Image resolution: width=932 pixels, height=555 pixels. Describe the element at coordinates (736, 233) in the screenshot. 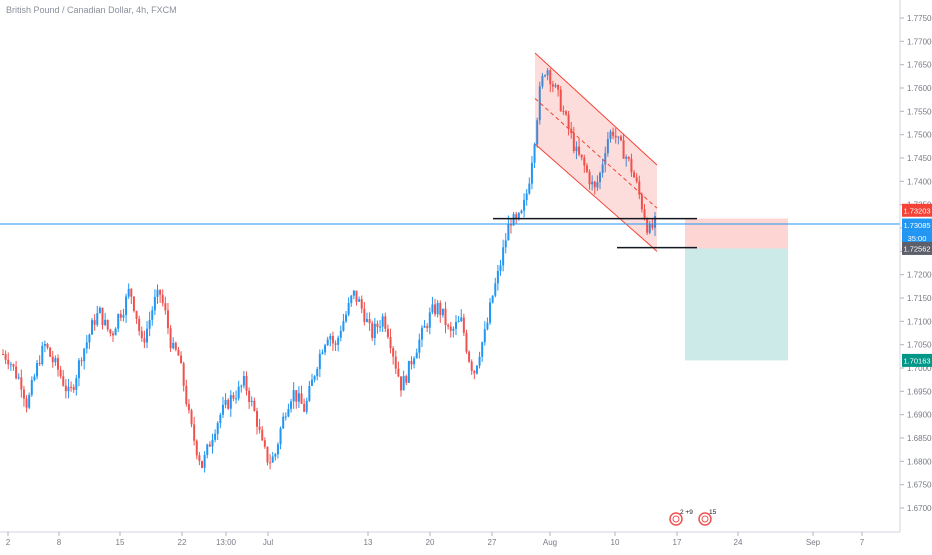

I see `stop-loss-zone` at that location.